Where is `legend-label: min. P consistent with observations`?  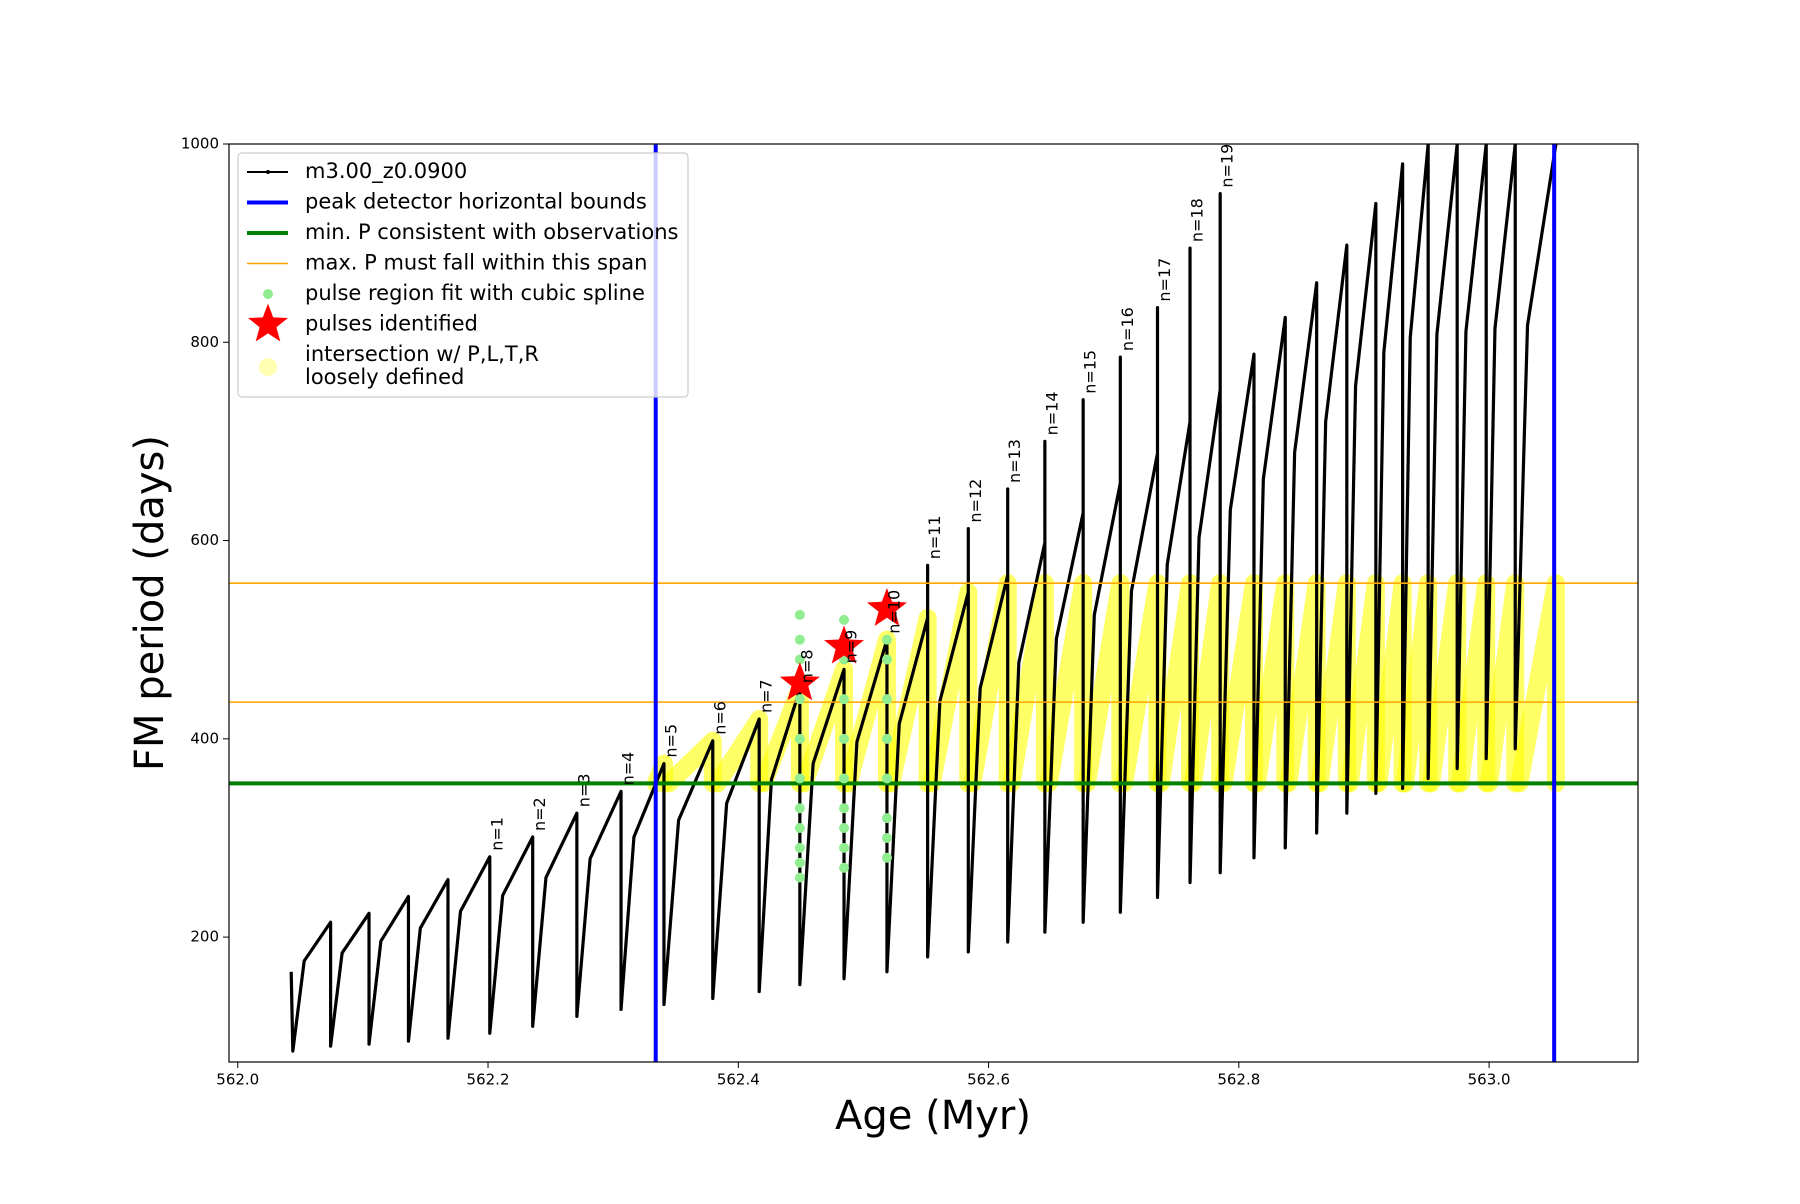
legend-label: min. P consistent with observations is located at coordinates (491, 232).